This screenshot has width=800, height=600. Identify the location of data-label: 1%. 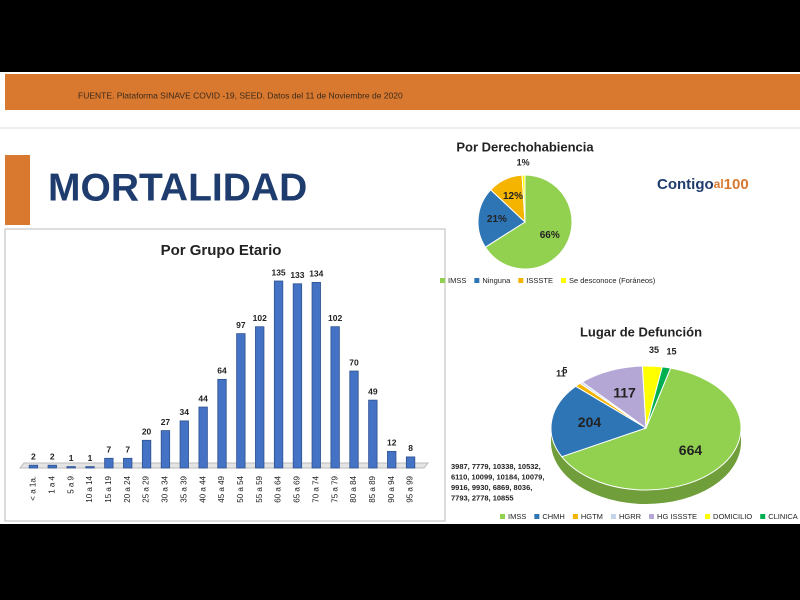
(523, 163).